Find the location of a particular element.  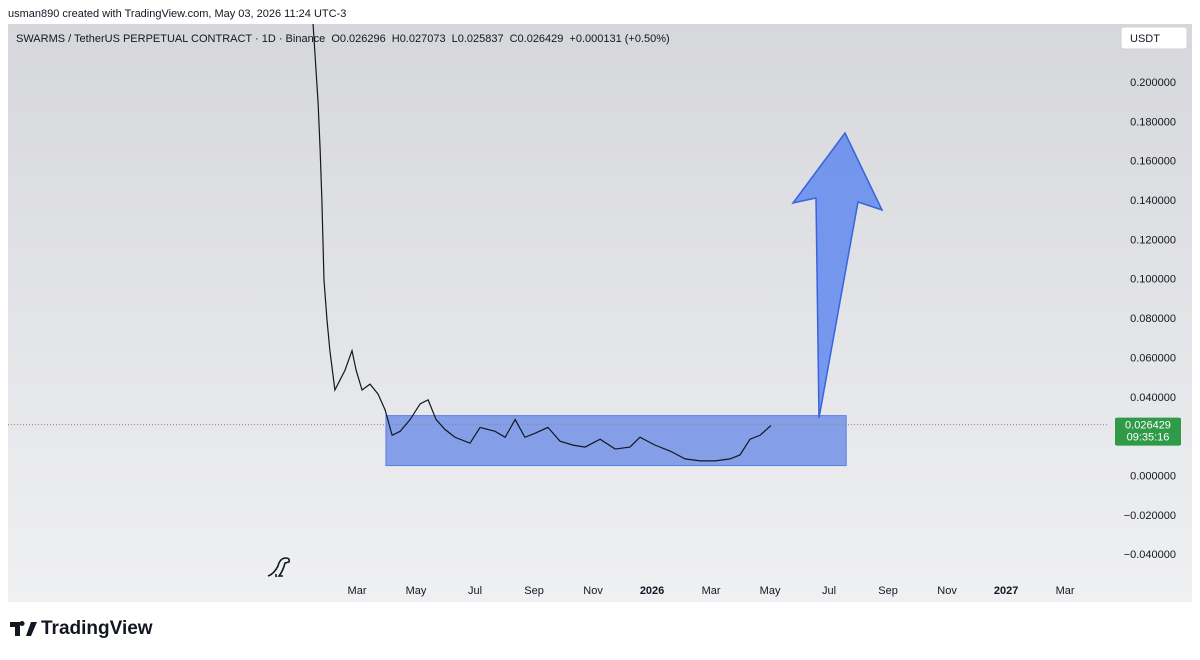

y-tick-label: 0.140000 is located at coordinates (1153, 201).